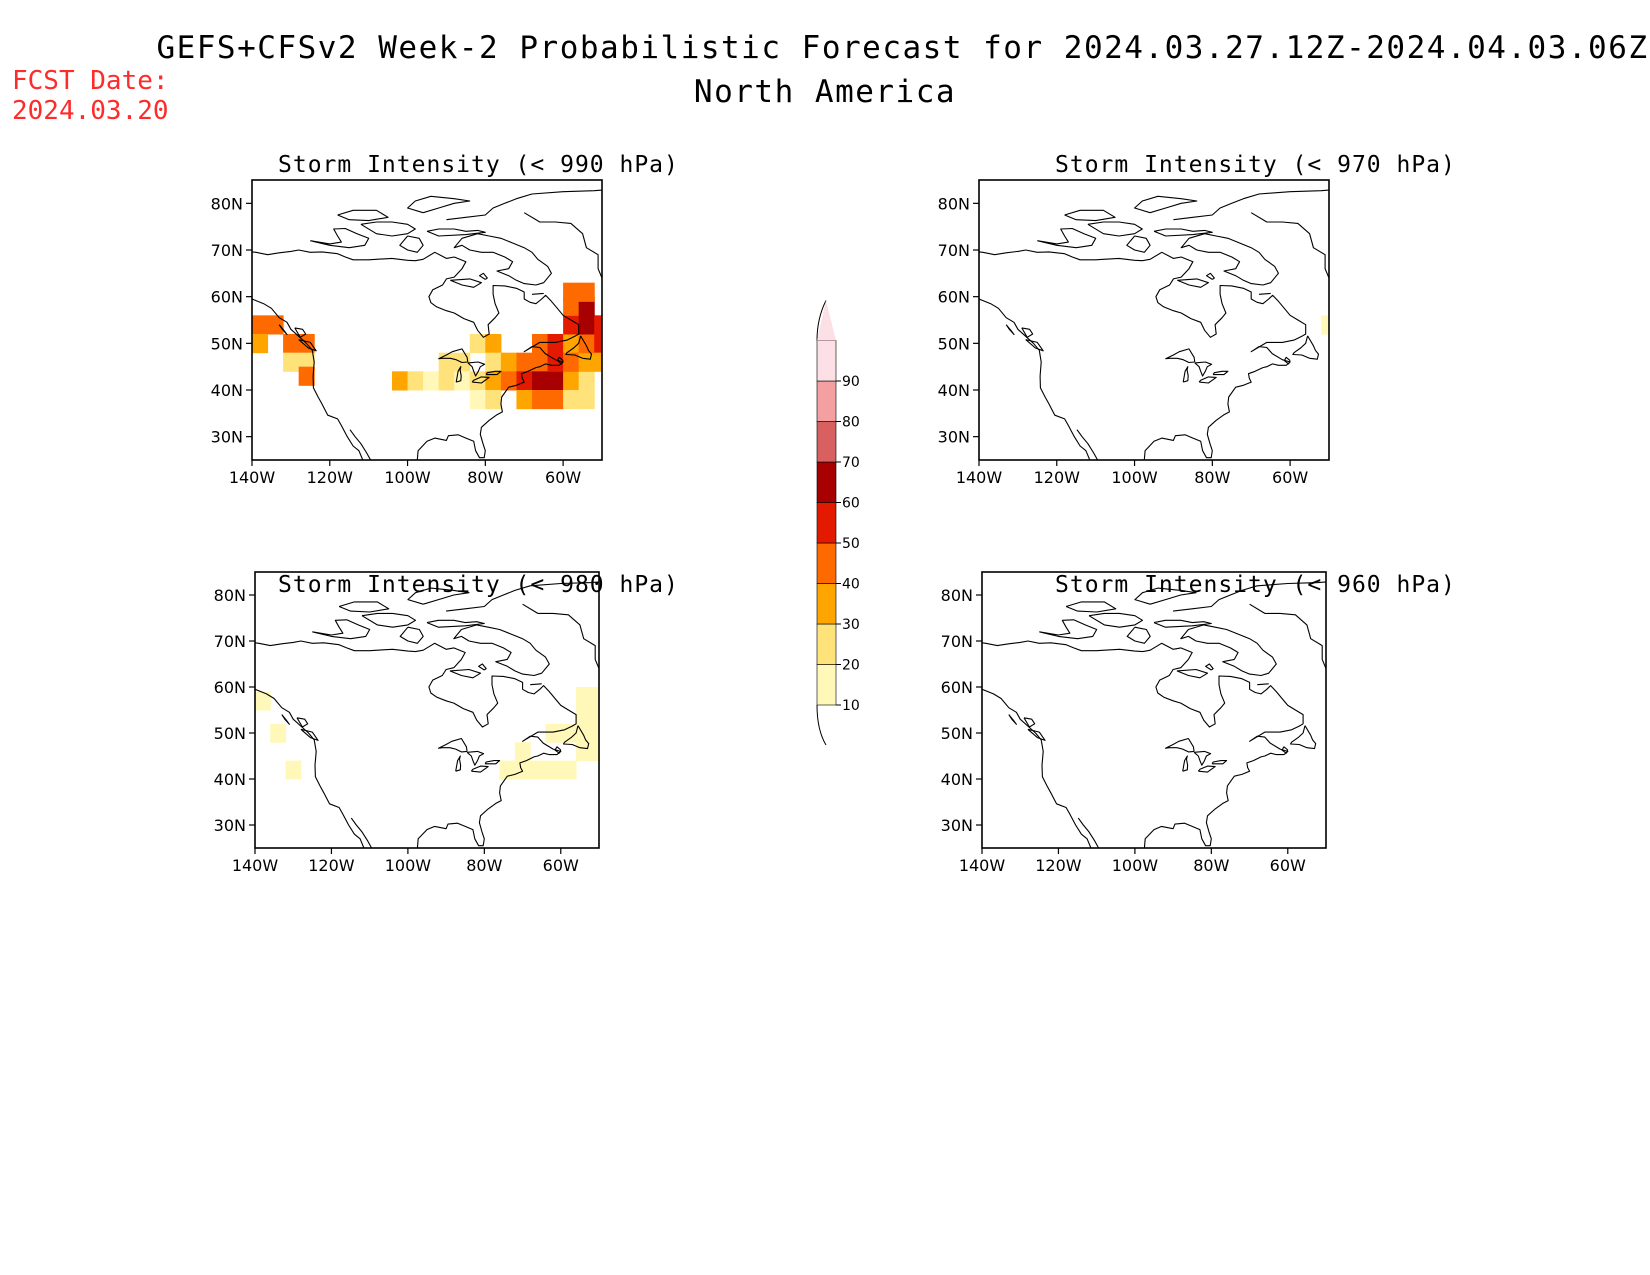  I want to click on panel-title-980: Storm Intensity (< 980 hPa), so click(478, 585).